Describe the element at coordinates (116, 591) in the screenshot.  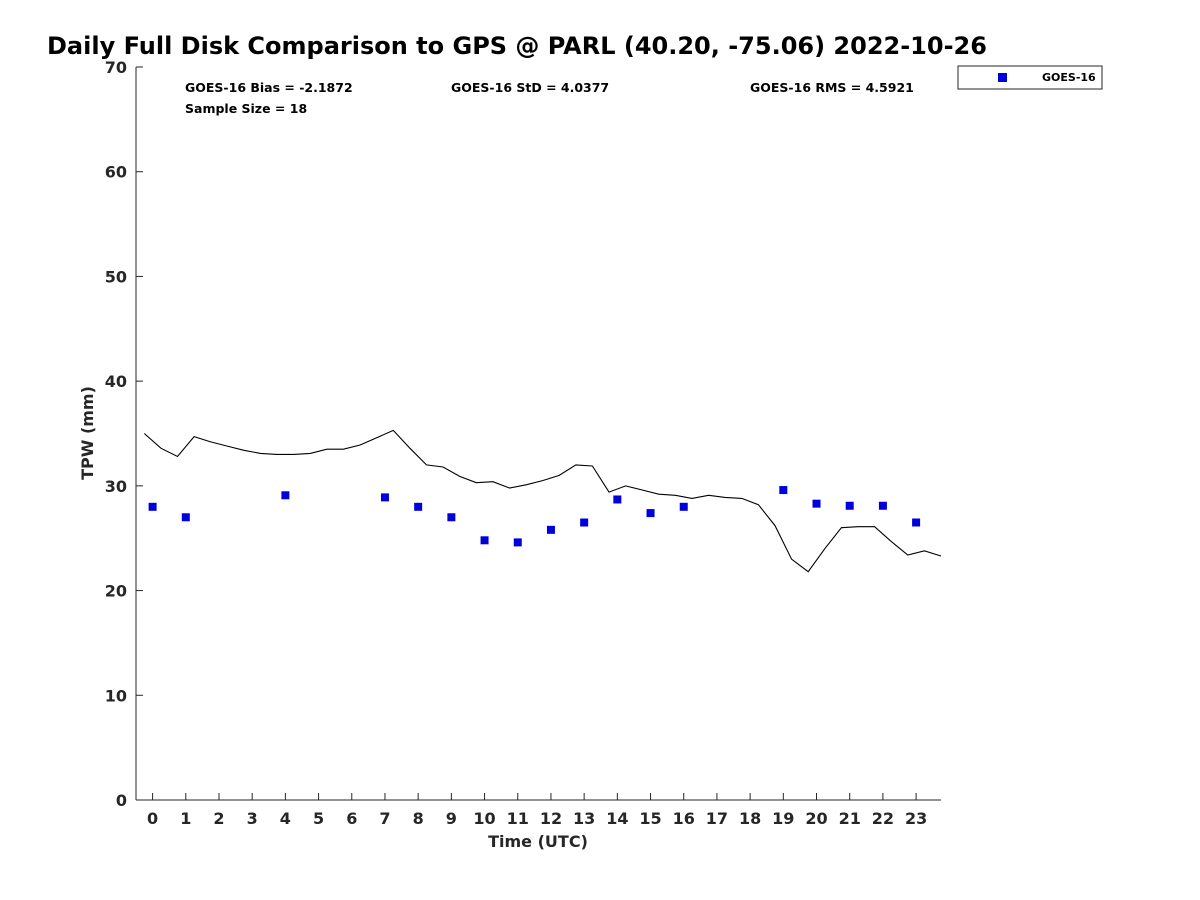
I see `y-tick-label: 20` at that location.